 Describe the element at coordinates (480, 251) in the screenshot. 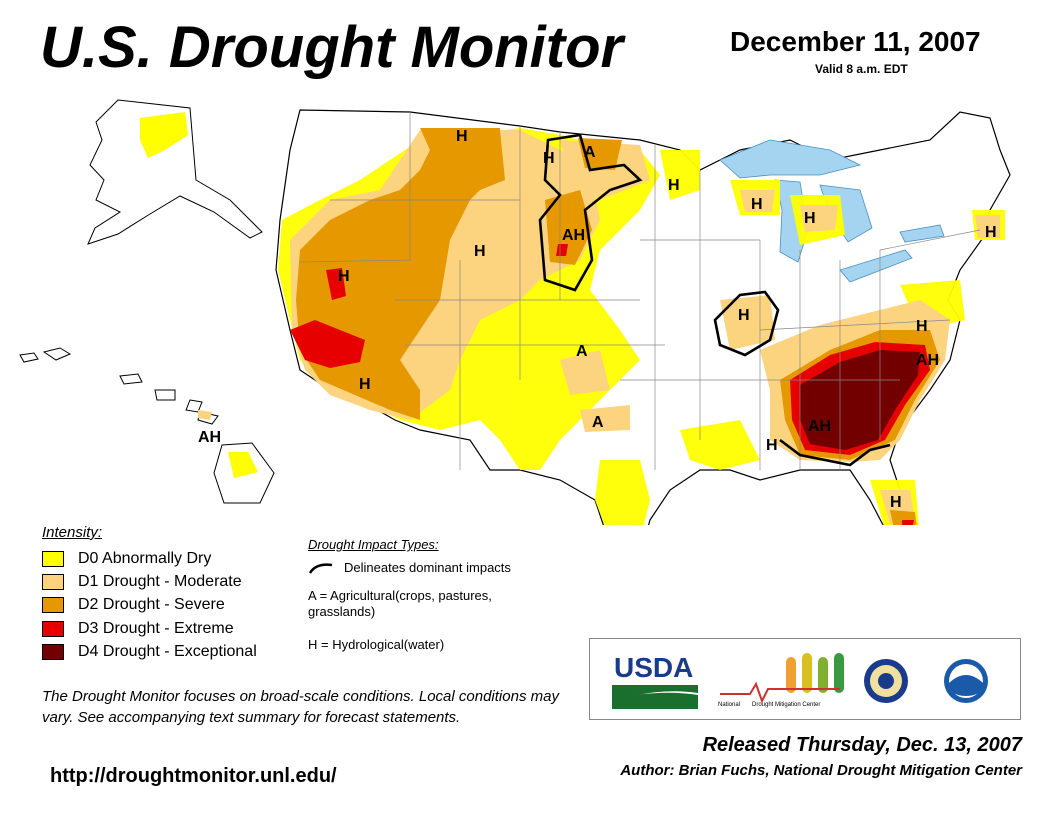

I see `label-h-wy: H` at that location.